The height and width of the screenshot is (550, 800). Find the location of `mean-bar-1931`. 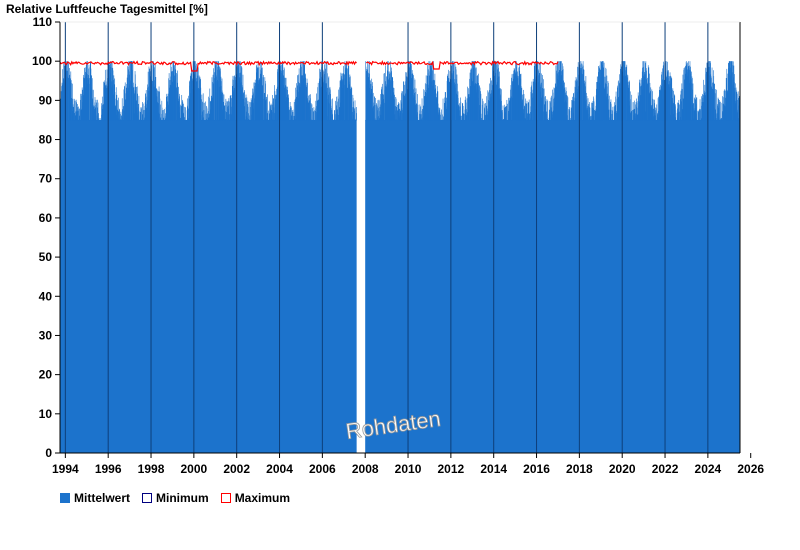

mean-bar-1931 is located at coordinates (482, 109).